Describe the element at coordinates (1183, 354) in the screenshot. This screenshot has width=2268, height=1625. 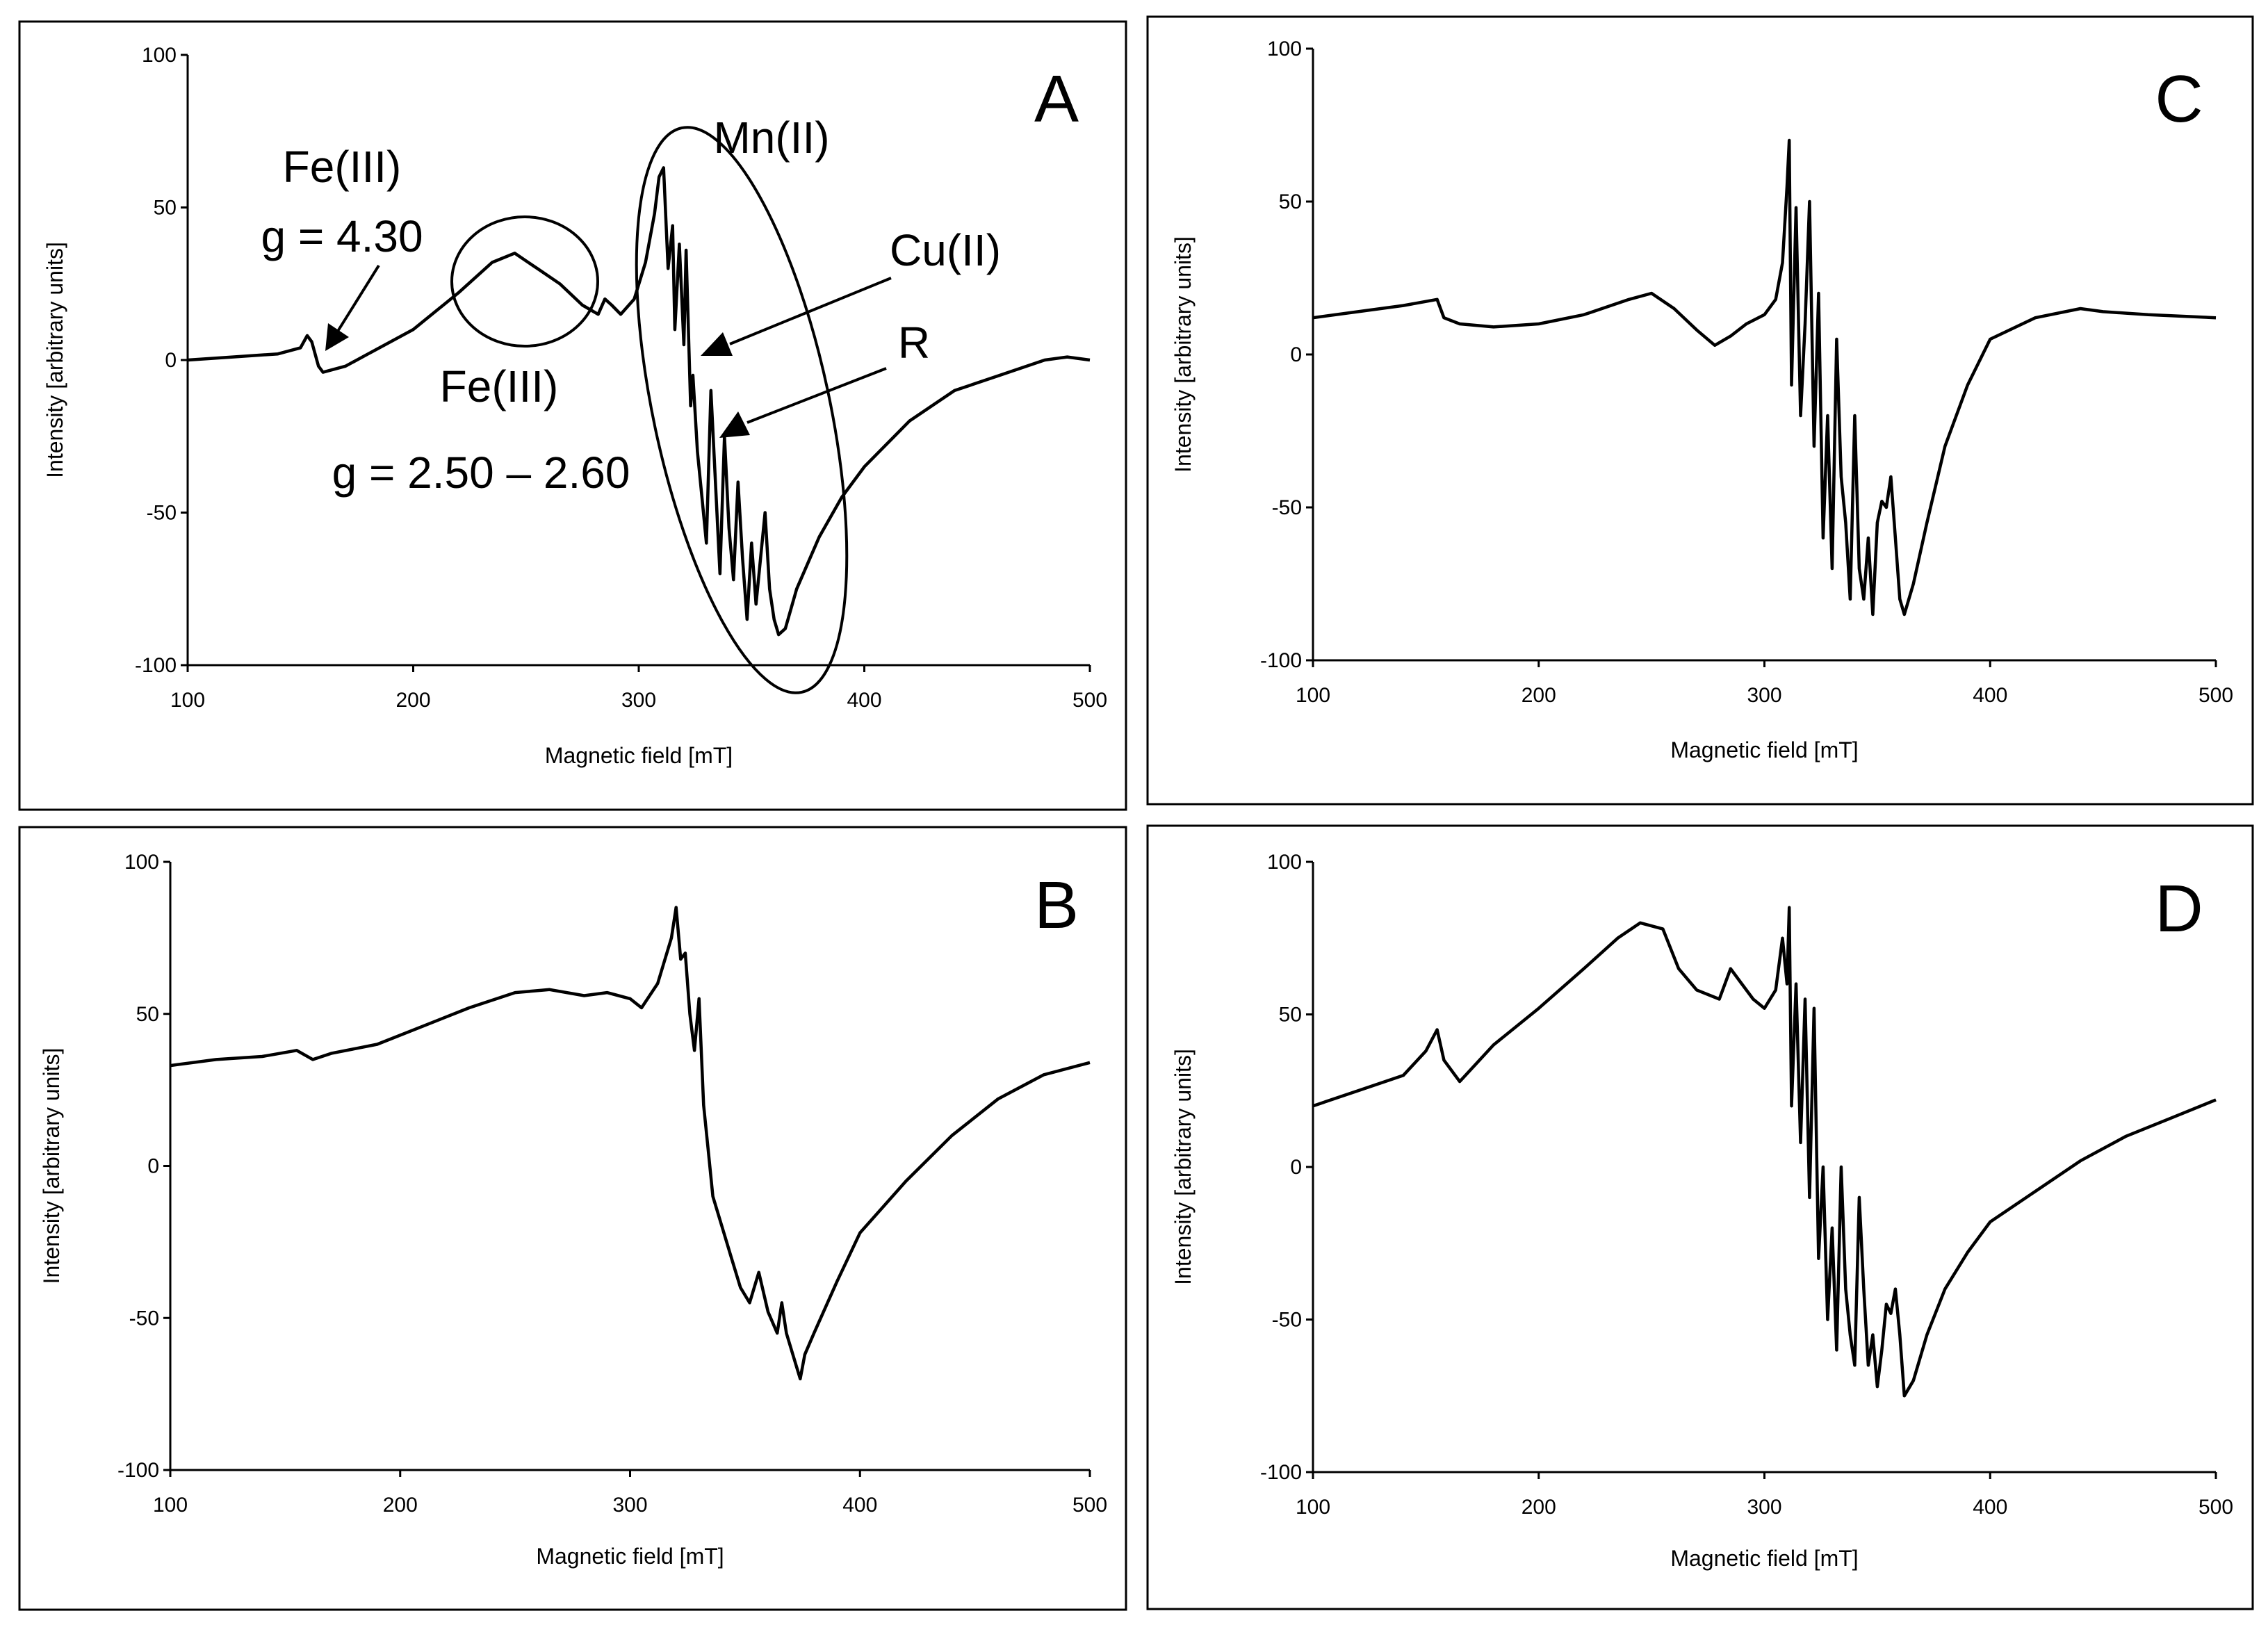
I see `y-axis-title-c: Intensity [arbitrary units]` at that location.